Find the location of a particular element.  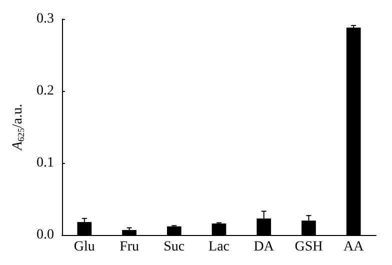

x-tick-label: Glu is located at coordinates (84, 247).